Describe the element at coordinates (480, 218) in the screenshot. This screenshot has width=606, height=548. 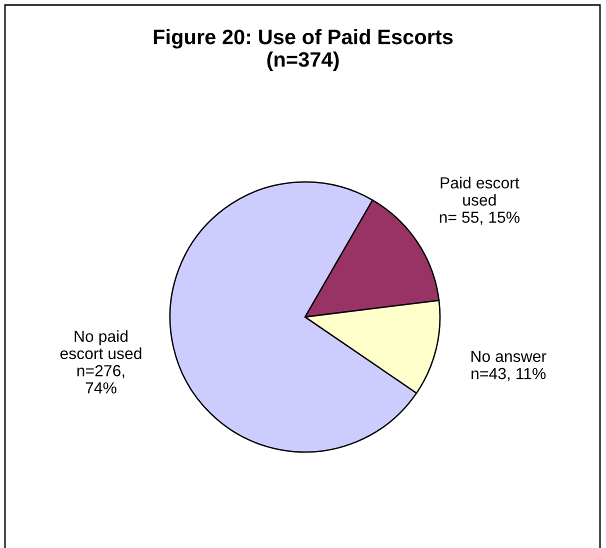
I see `data-label: n= 55, 15%` at that location.